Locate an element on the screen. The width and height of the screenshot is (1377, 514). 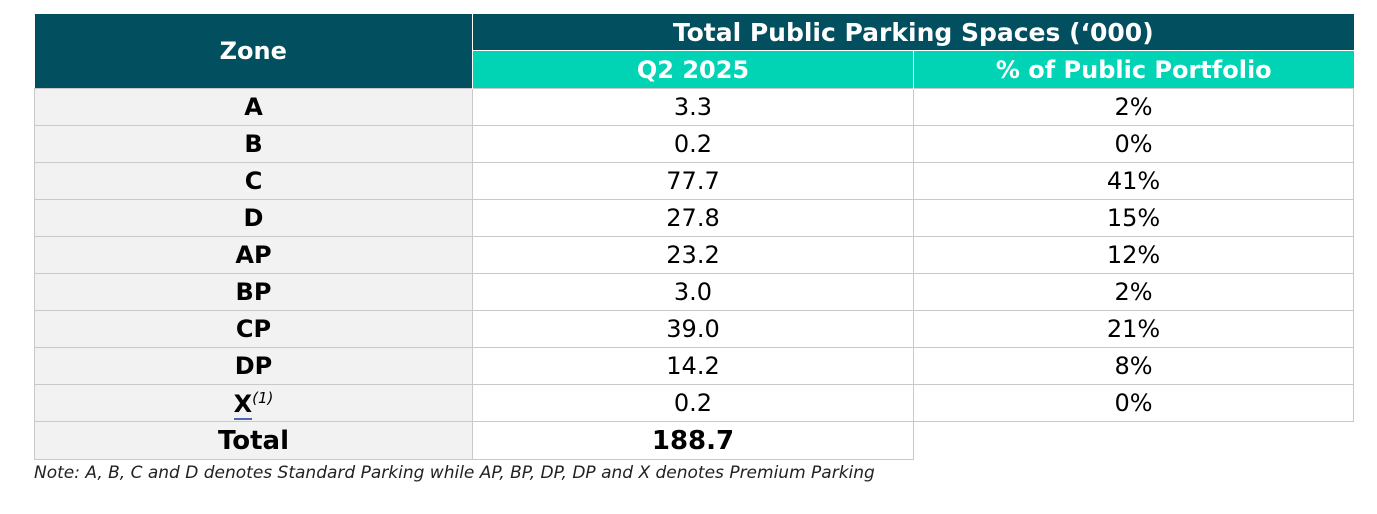
header-q2-2025: Q2 2025 is located at coordinates (693, 69).